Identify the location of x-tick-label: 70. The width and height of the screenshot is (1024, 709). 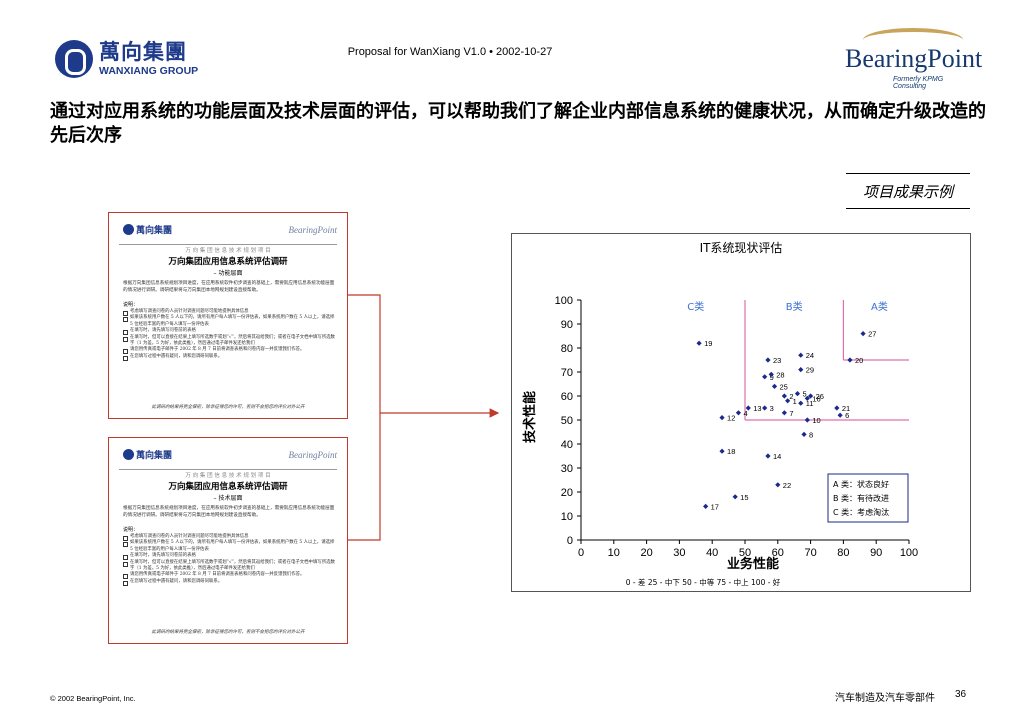
(810, 553).